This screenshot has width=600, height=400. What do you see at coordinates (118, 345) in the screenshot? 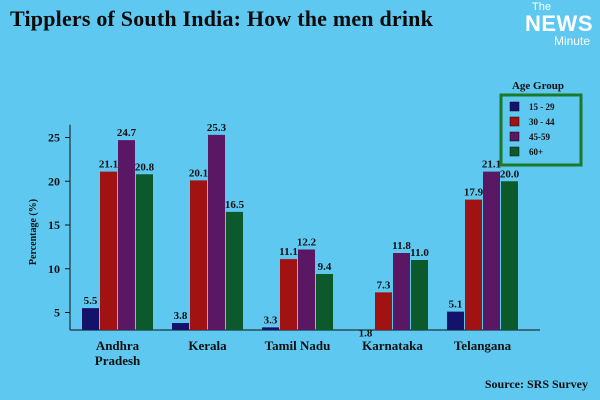
I see `x-tick-label: Andhra` at bounding box center [118, 345].